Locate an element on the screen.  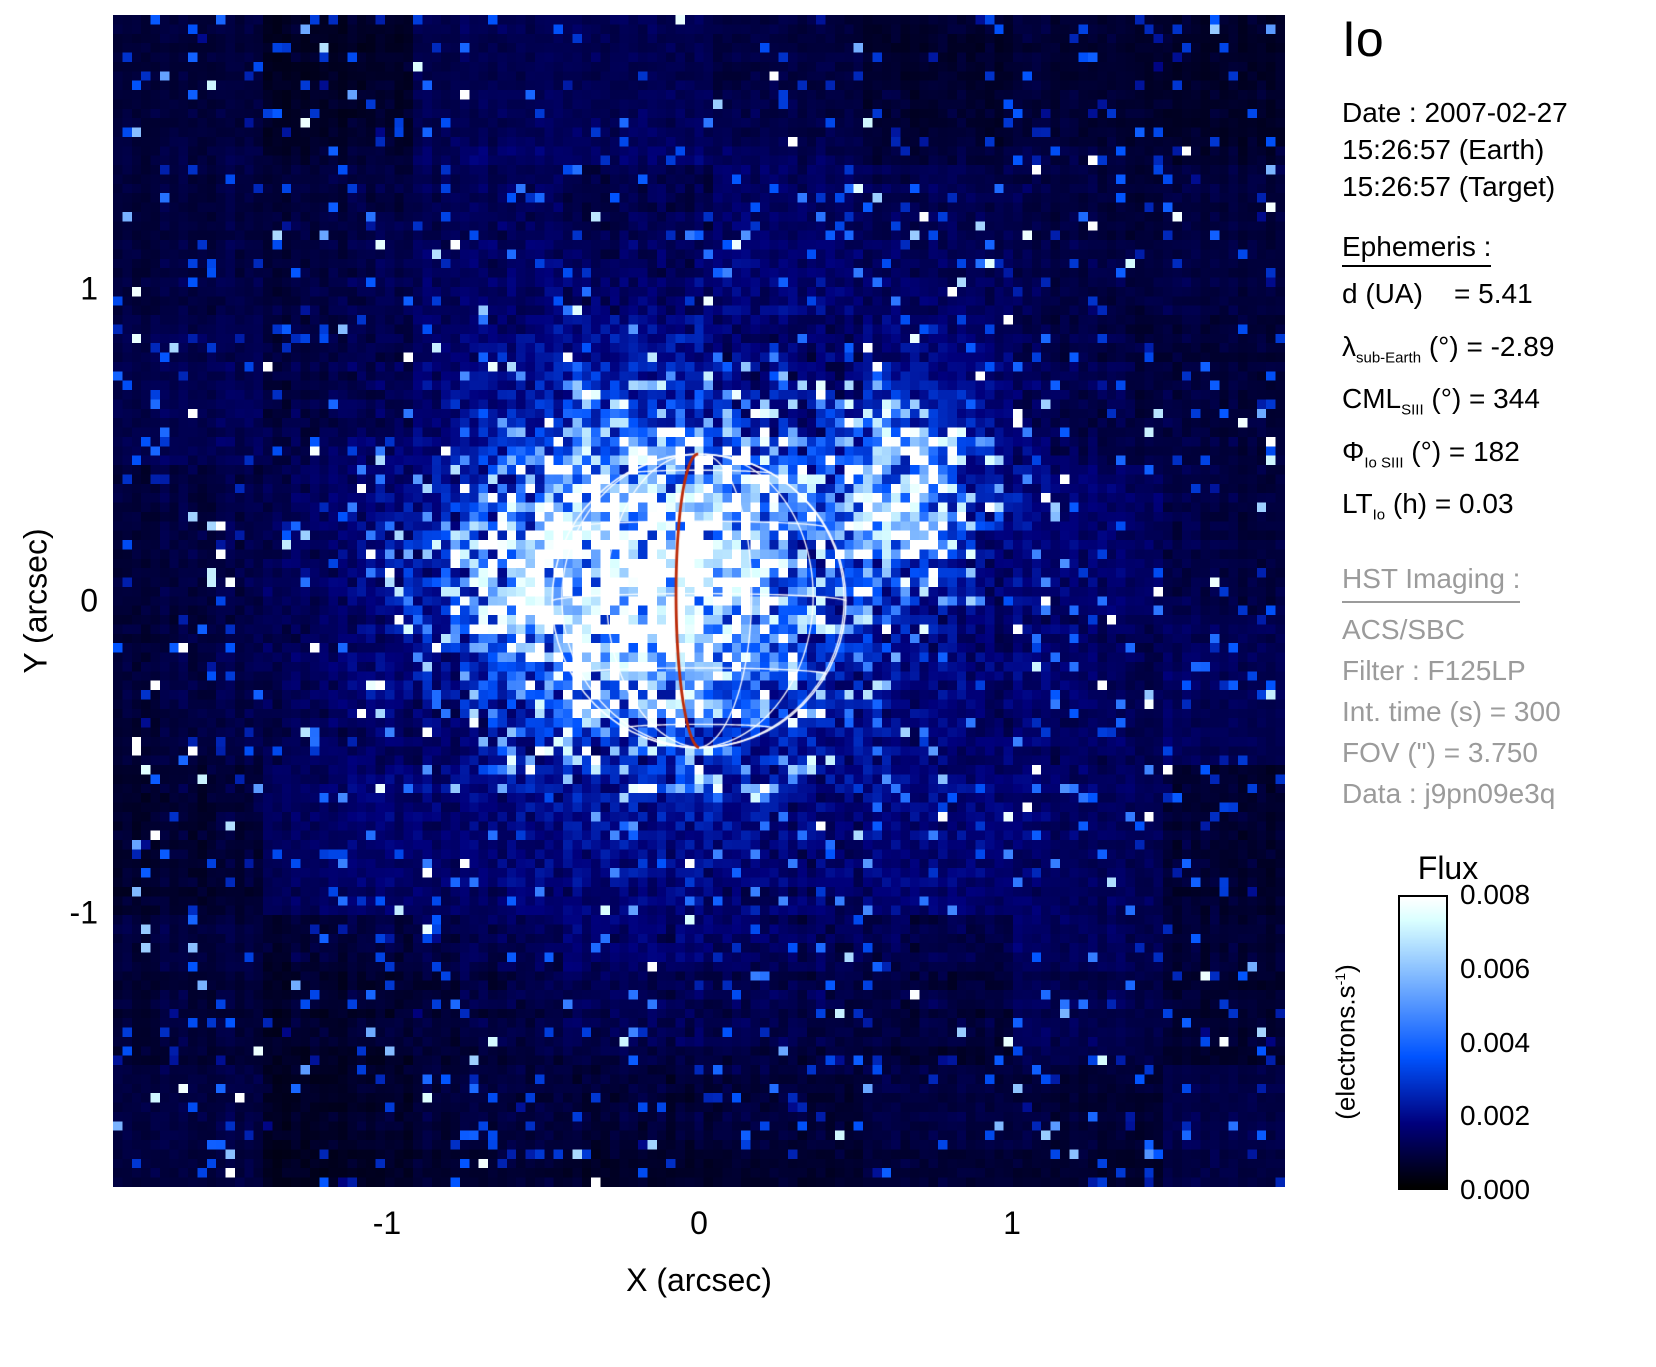
ephemeris-value: = 5.41 is located at coordinates (1477, 293).